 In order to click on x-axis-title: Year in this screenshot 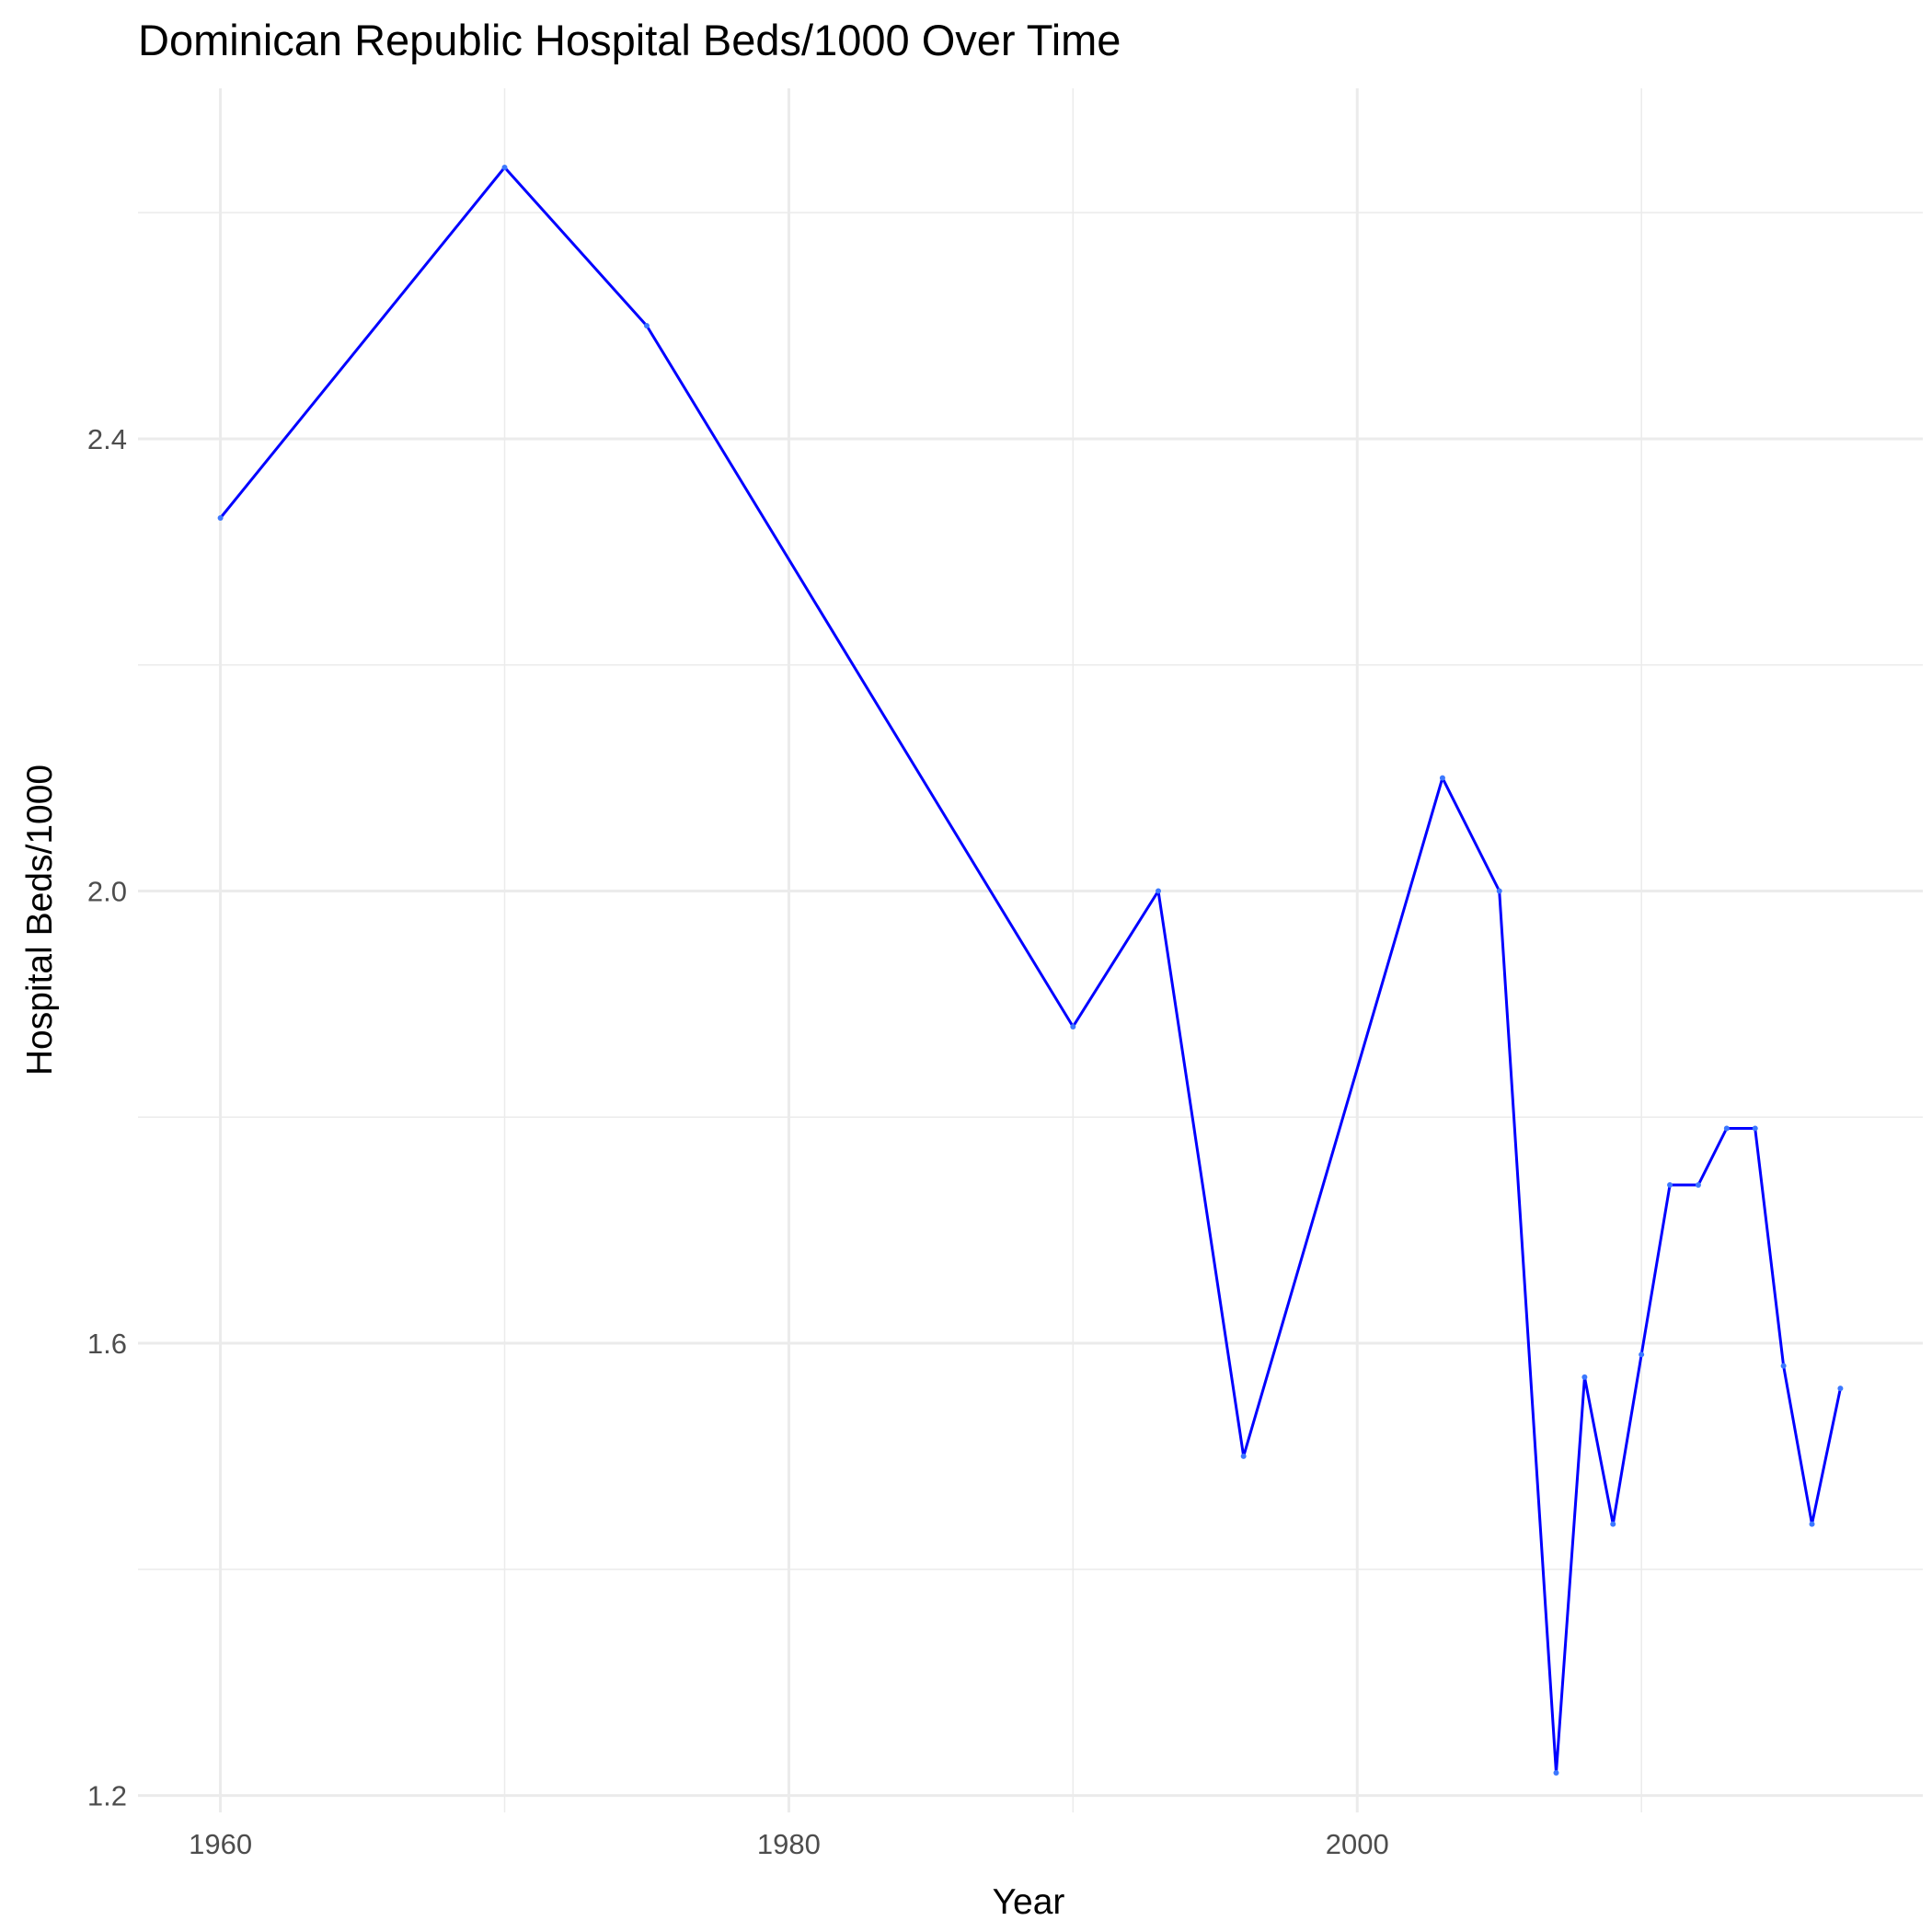, I will do `click(1029, 1902)`.